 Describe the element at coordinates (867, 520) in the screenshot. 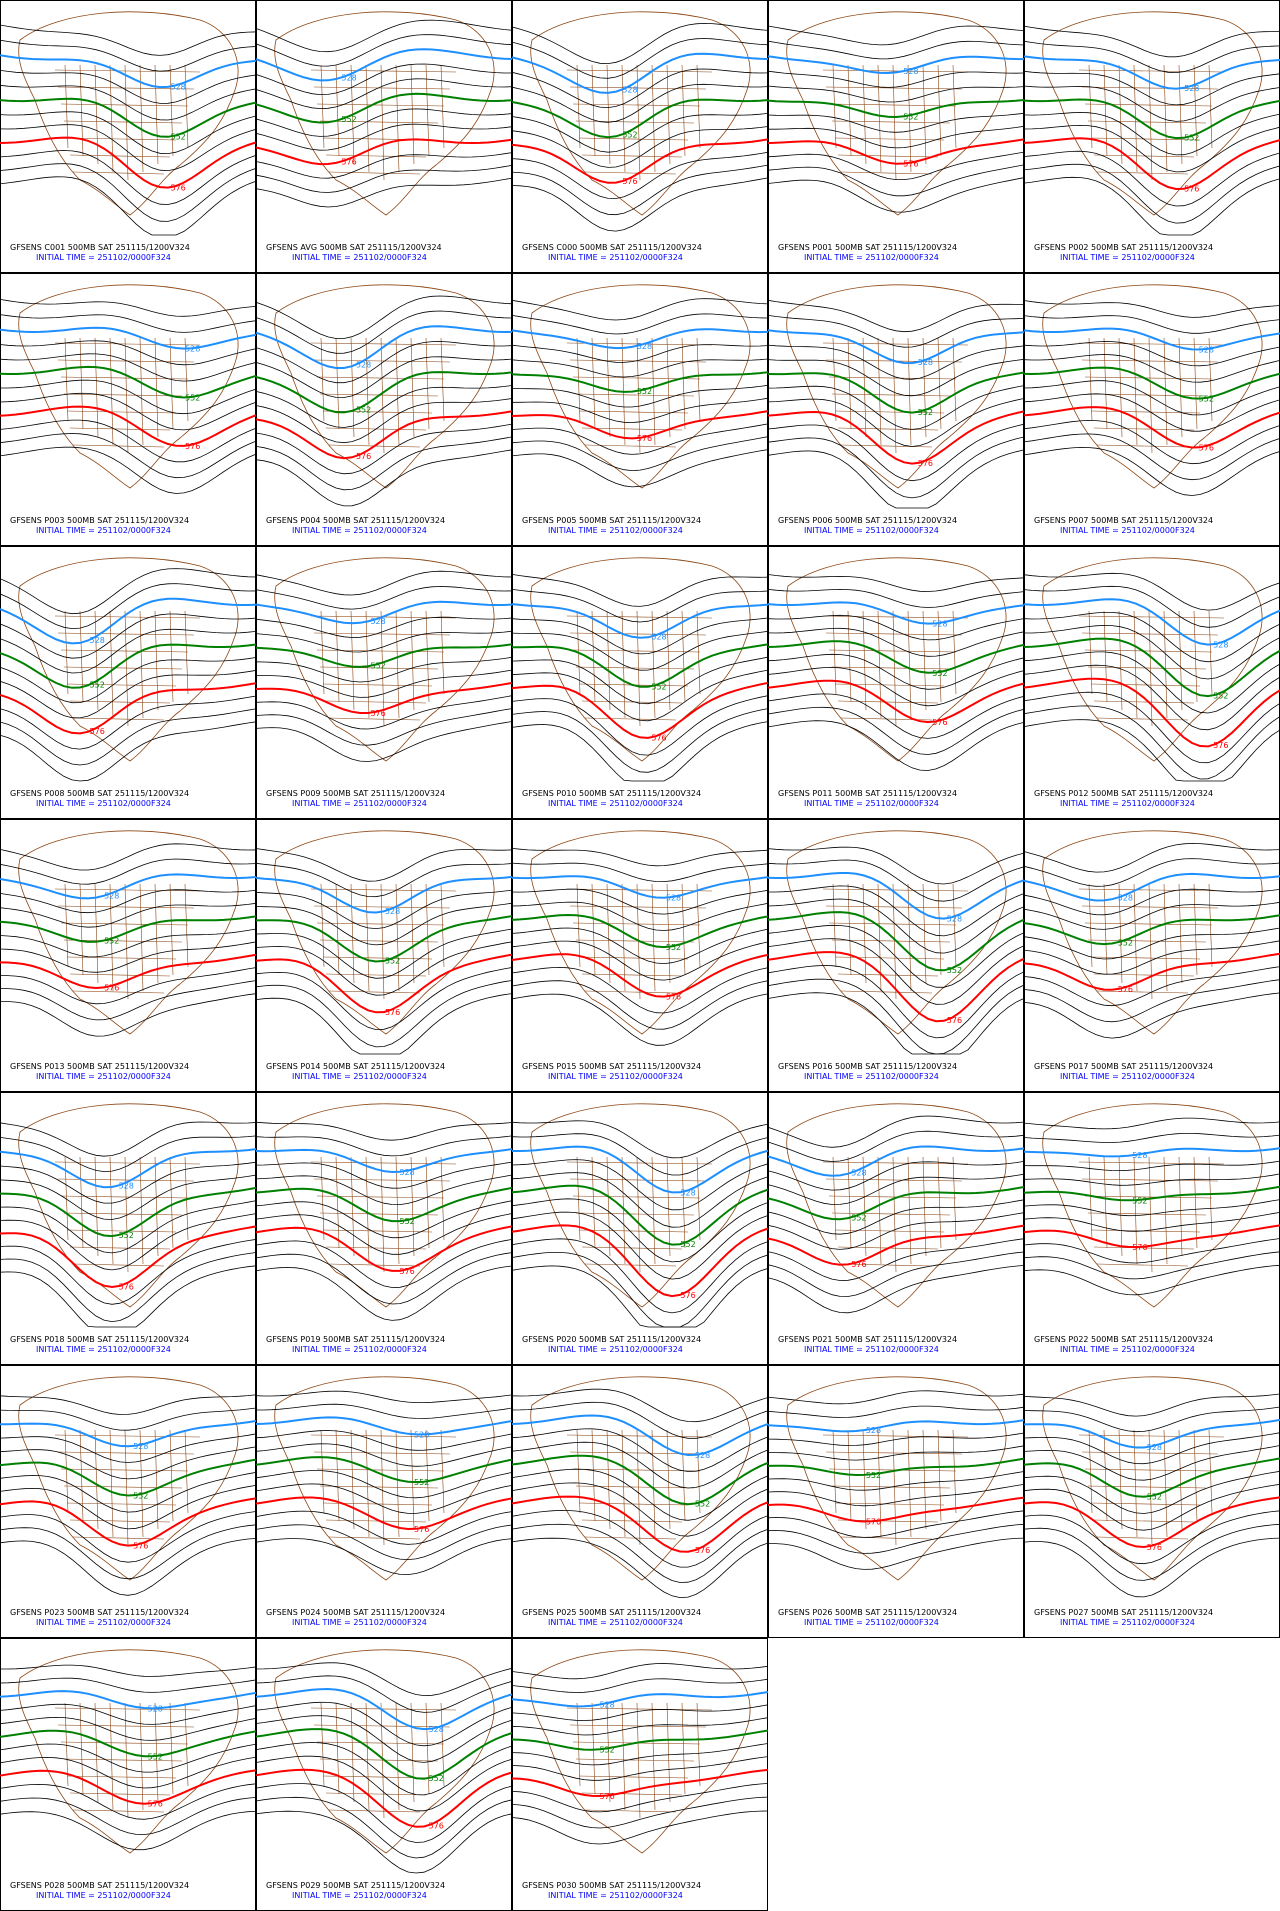

I see `panel-title: GFSENS P006 500MB SAT 251115/1200V324` at that location.